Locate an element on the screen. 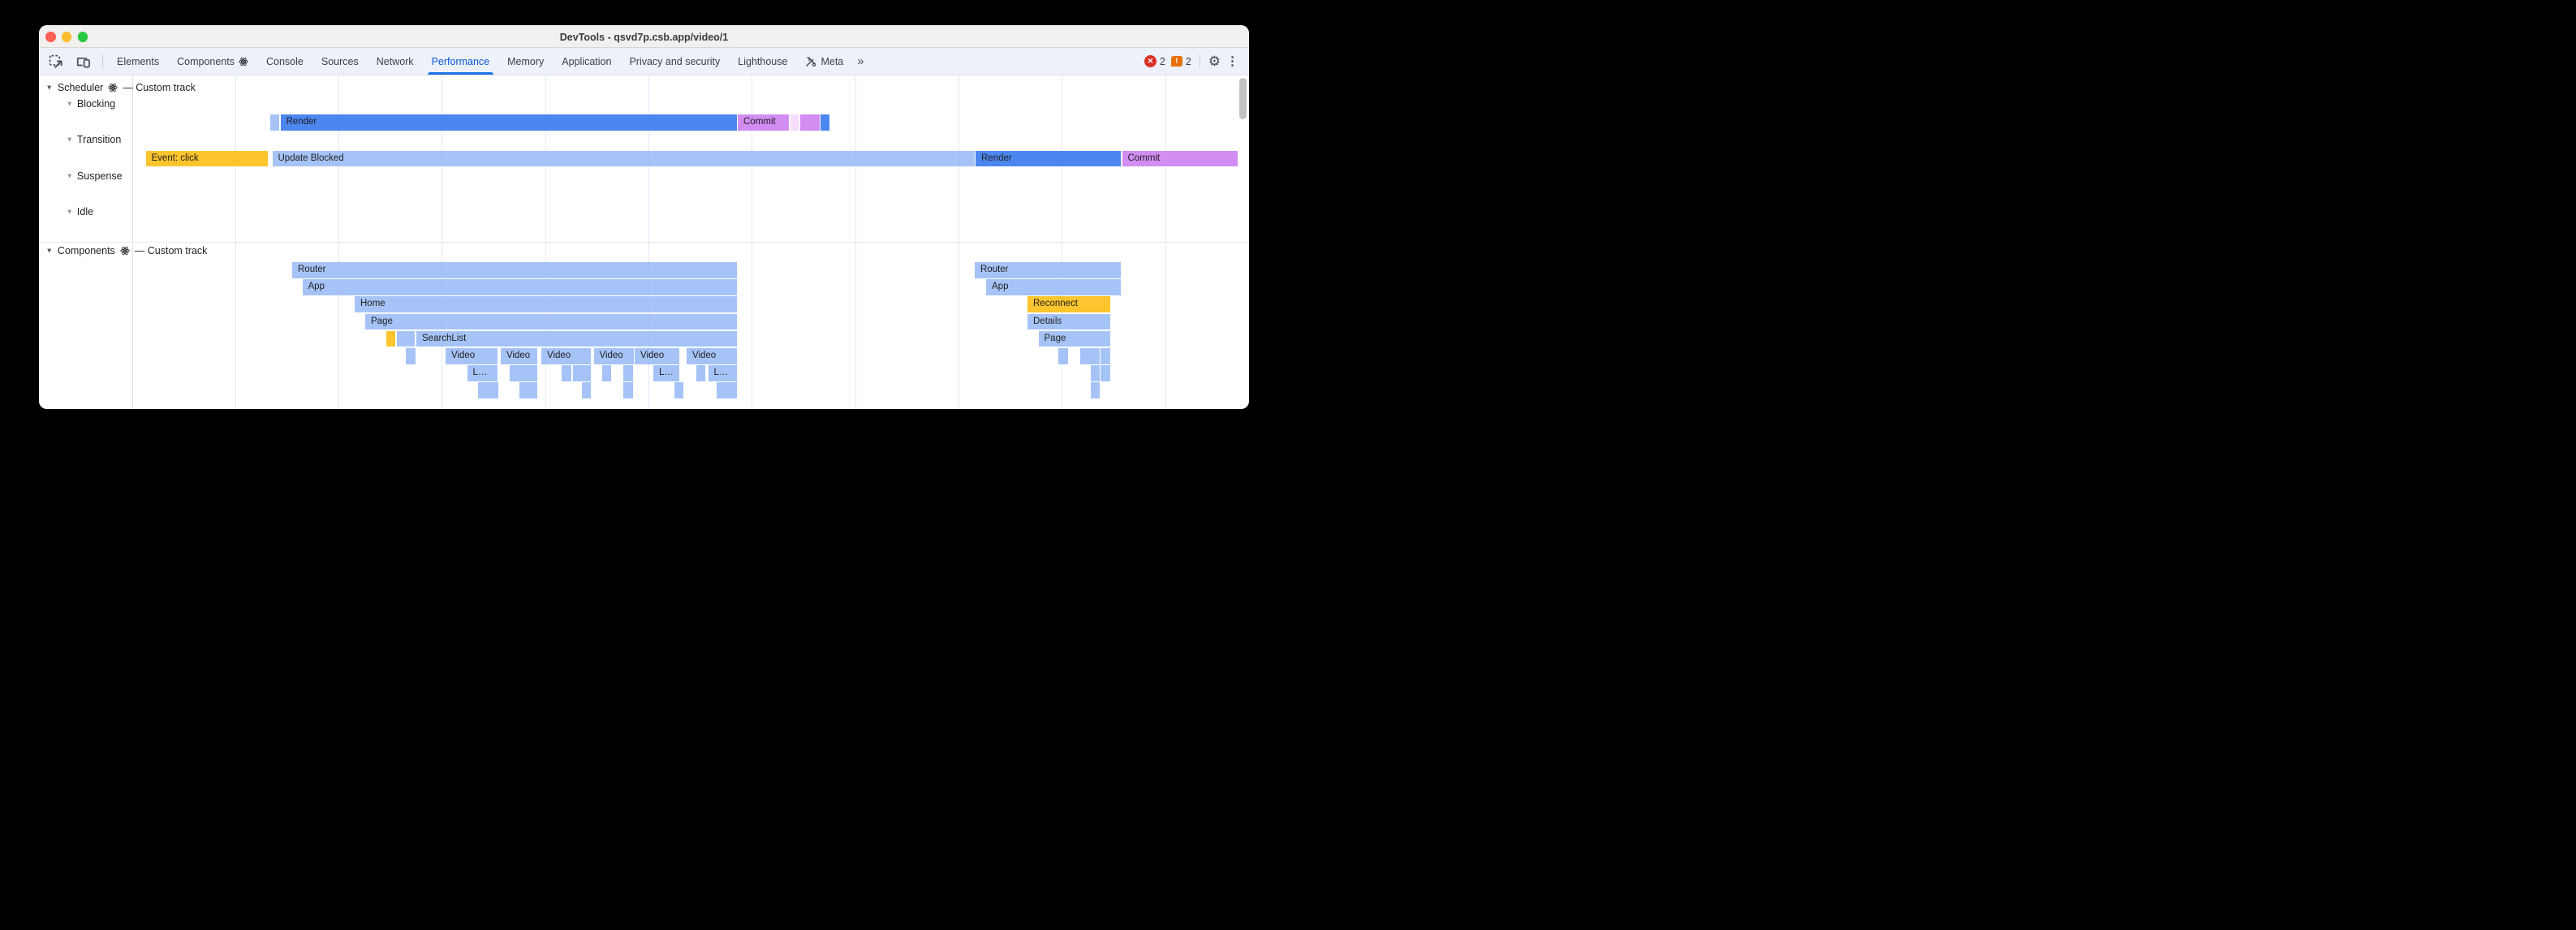 The height and width of the screenshot is (930, 2576). tab-console: Console is located at coordinates (285, 61).